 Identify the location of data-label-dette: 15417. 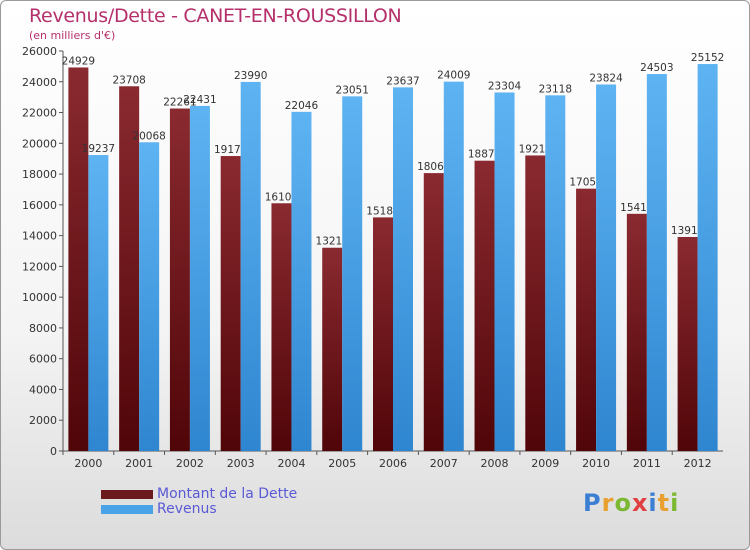
(636, 208).